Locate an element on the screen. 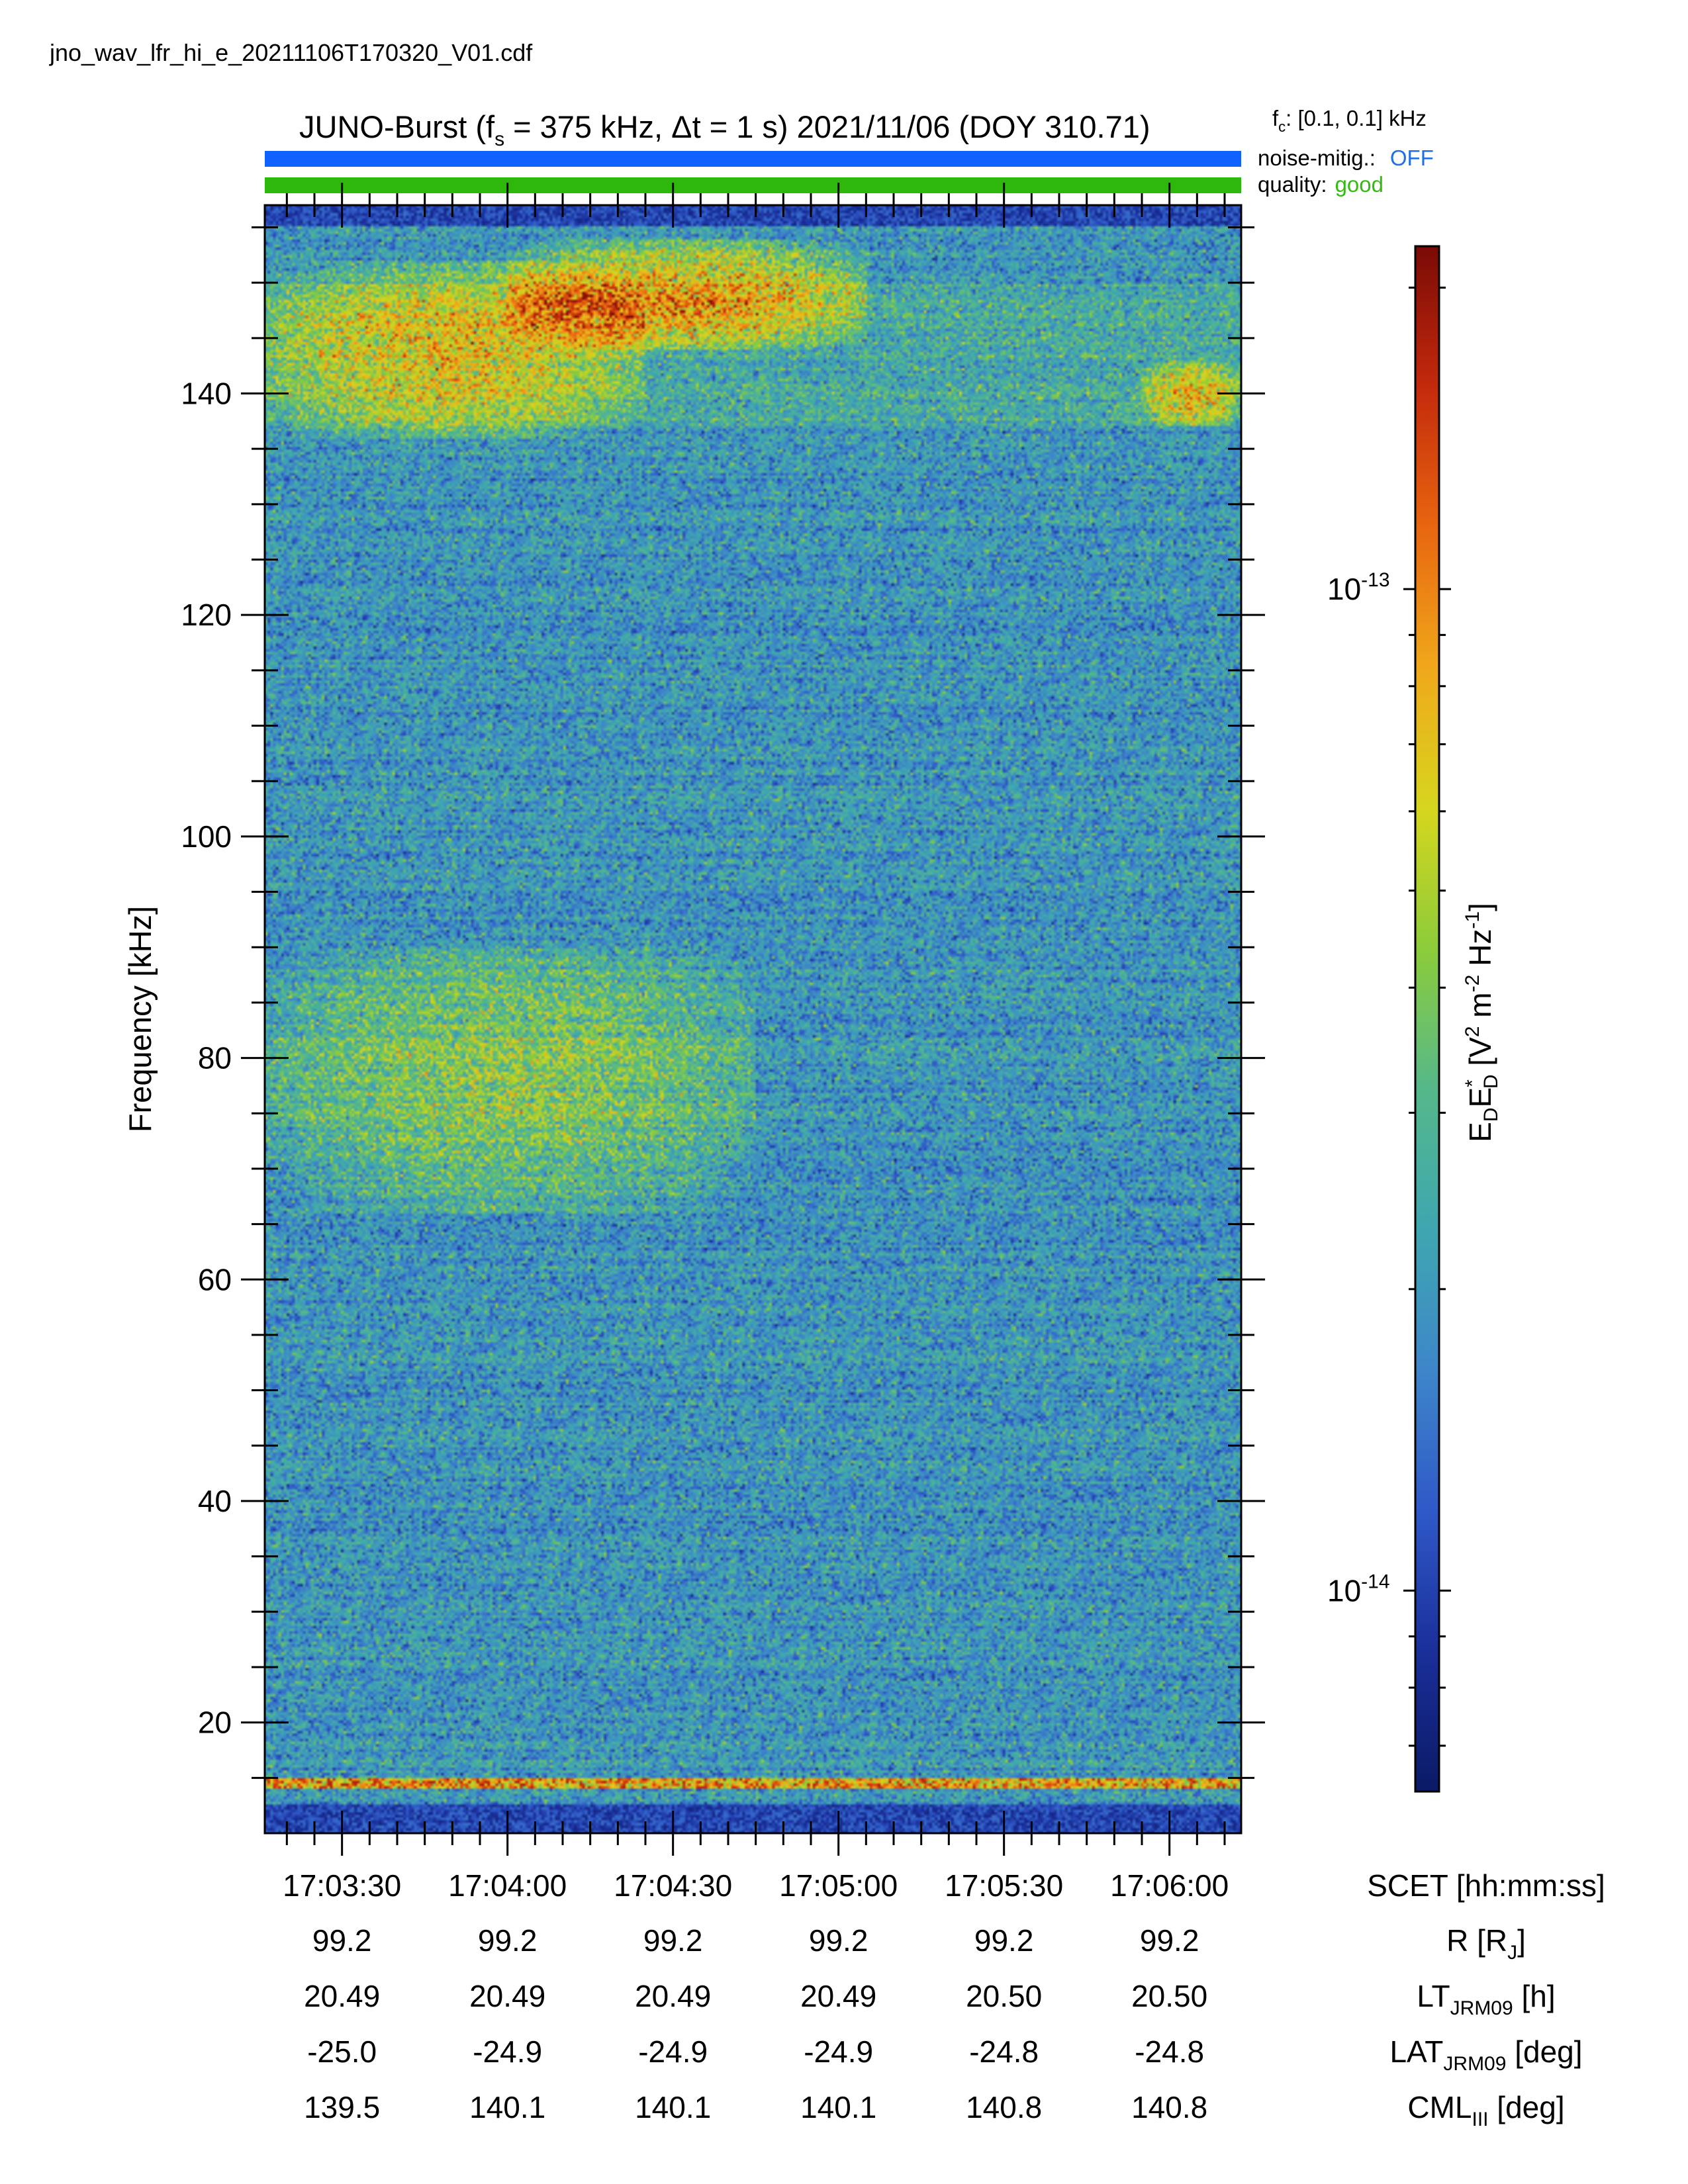 The height and width of the screenshot is (2184, 1688). quality-bar is located at coordinates (753, 185).